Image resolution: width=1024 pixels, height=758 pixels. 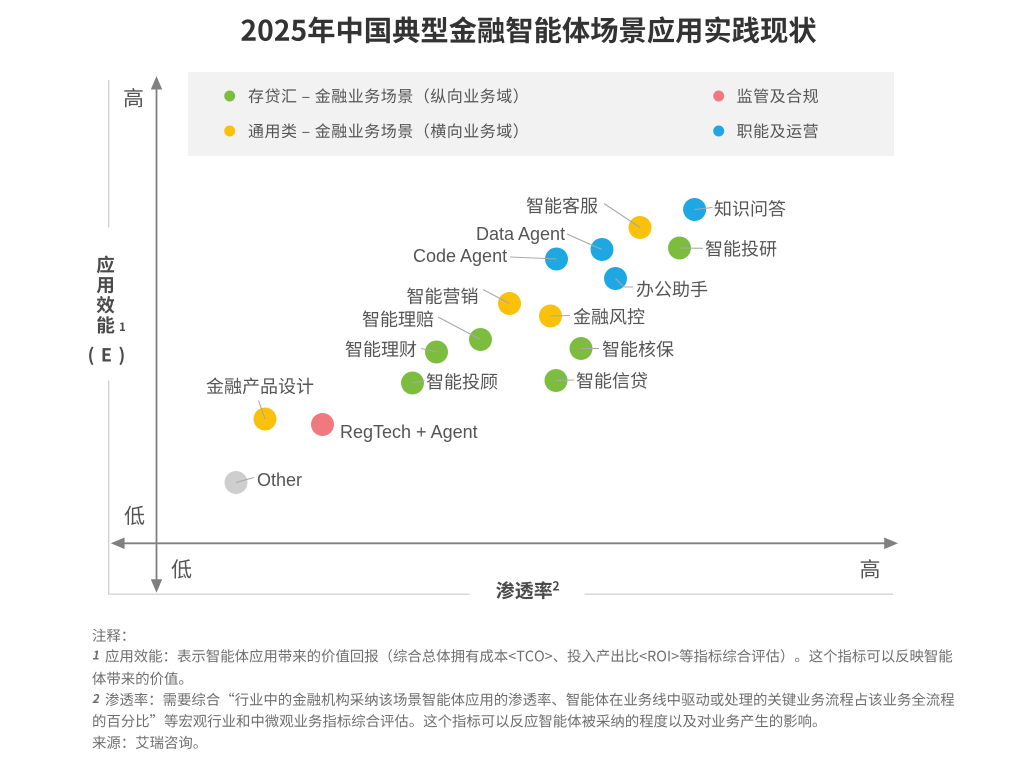 What do you see at coordinates (520, 234) in the screenshot?
I see `svg-text: Data Agent` at bounding box center [520, 234].